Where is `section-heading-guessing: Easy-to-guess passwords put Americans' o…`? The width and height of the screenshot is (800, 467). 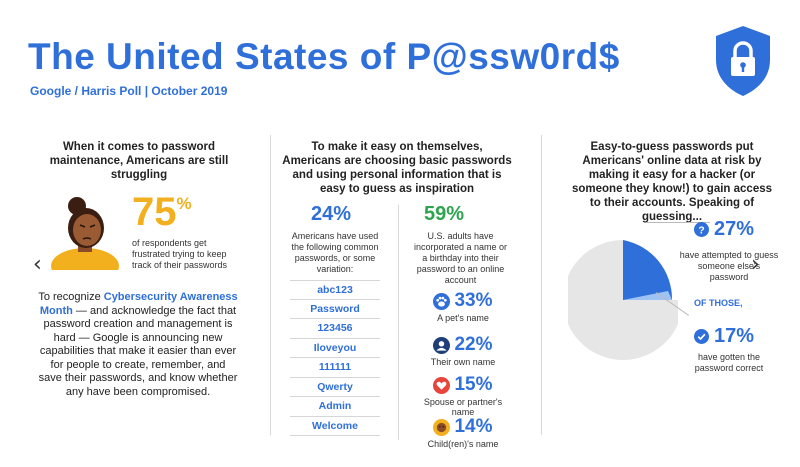 section-heading-guessing: Easy-to-guess passwords put Americans' o… is located at coordinates (672, 182).